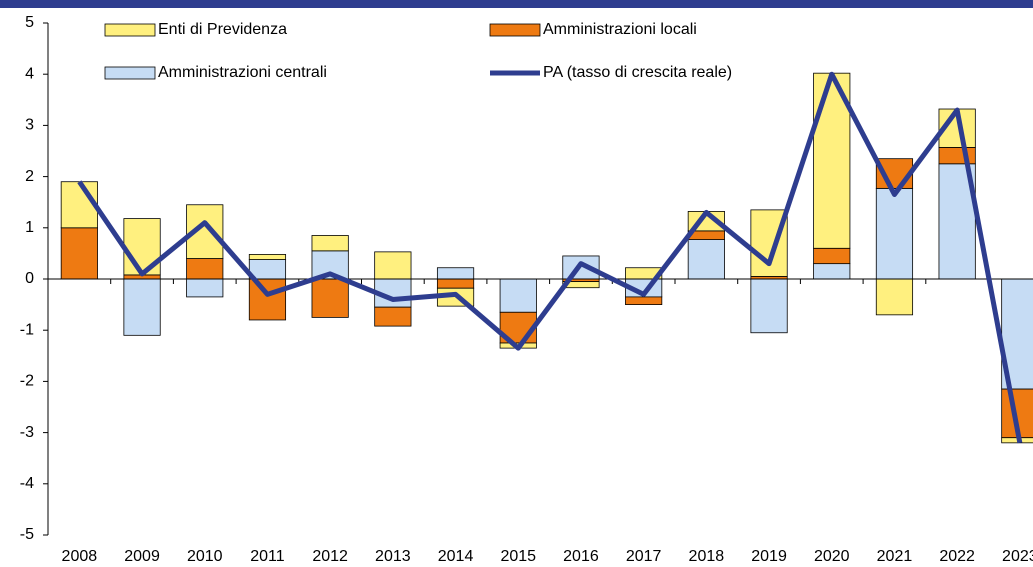 This screenshot has width=1033, height=567. Describe the element at coordinates (29, 22) in the screenshot. I see `y-tick-label: 5` at that location.